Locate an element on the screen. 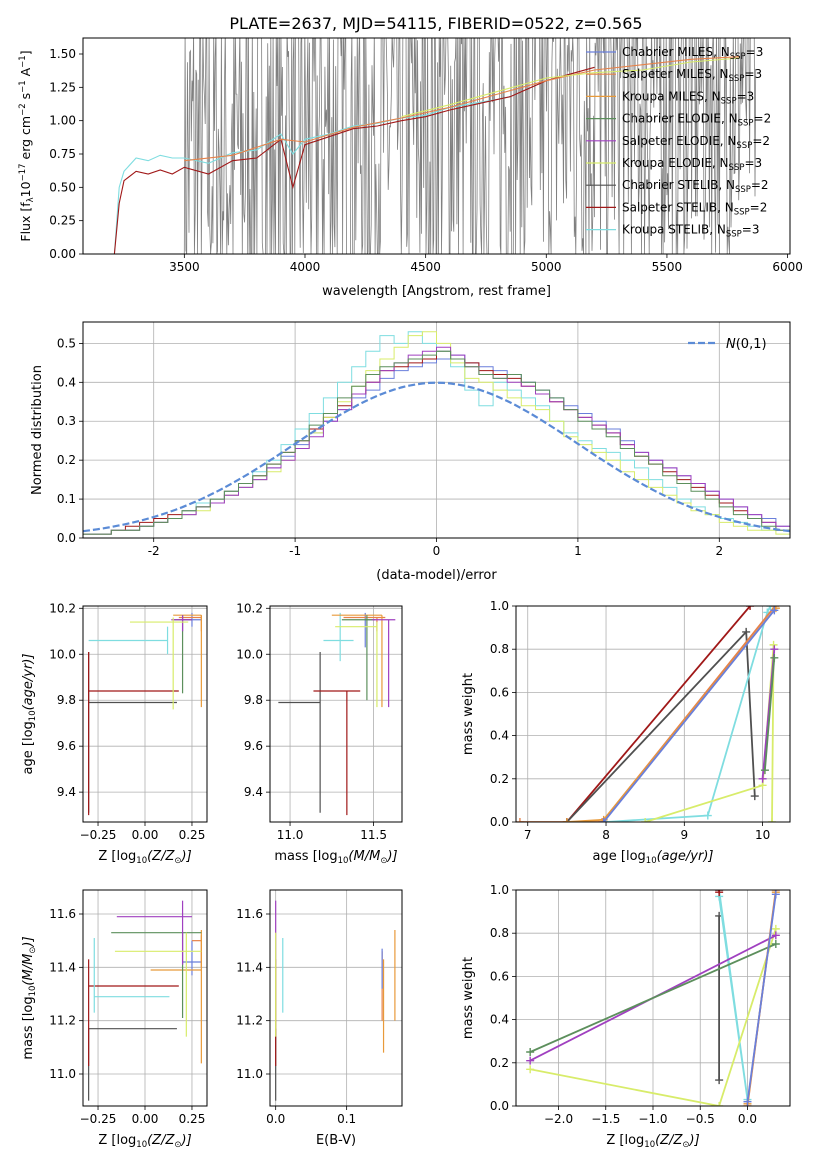 The width and height of the screenshot is (819, 1170). x-tick-label: 0.25 is located at coordinates (192, 835).